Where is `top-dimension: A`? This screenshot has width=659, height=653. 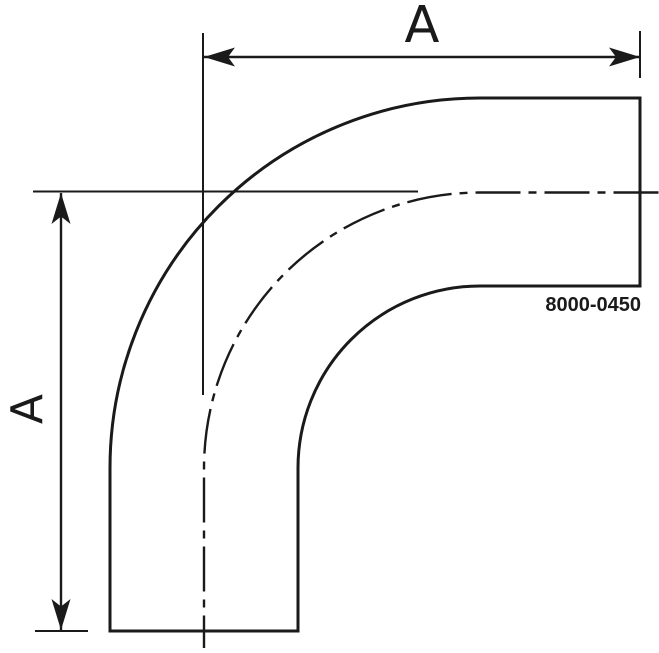
top-dimension: A is located at coordinates (422, 33).